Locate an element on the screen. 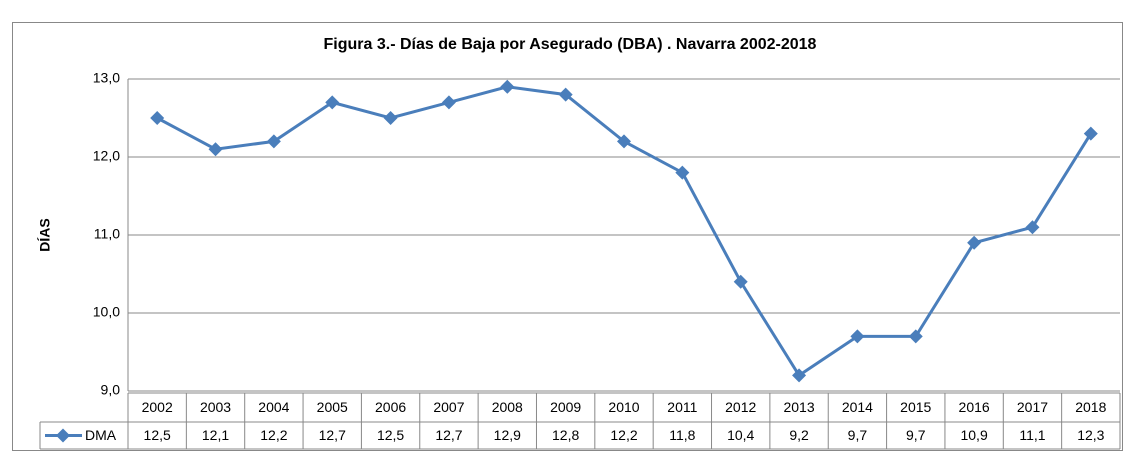 The image size is (1135, 452). y-tick-label: 9,0 is located at coordinates (111, 390).